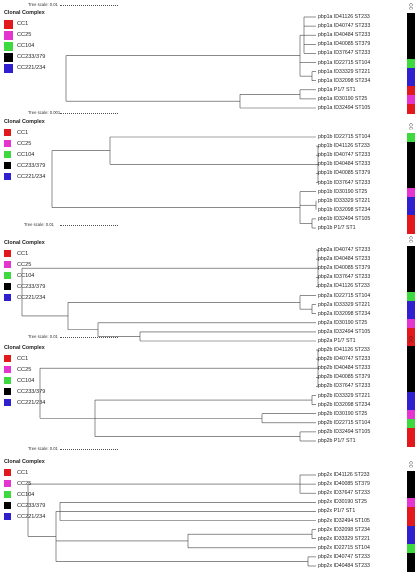 This screenshot has width=420, height=572. I want to click on leaf-label: pbp2b ID33329 ST221, so click(344, 395).